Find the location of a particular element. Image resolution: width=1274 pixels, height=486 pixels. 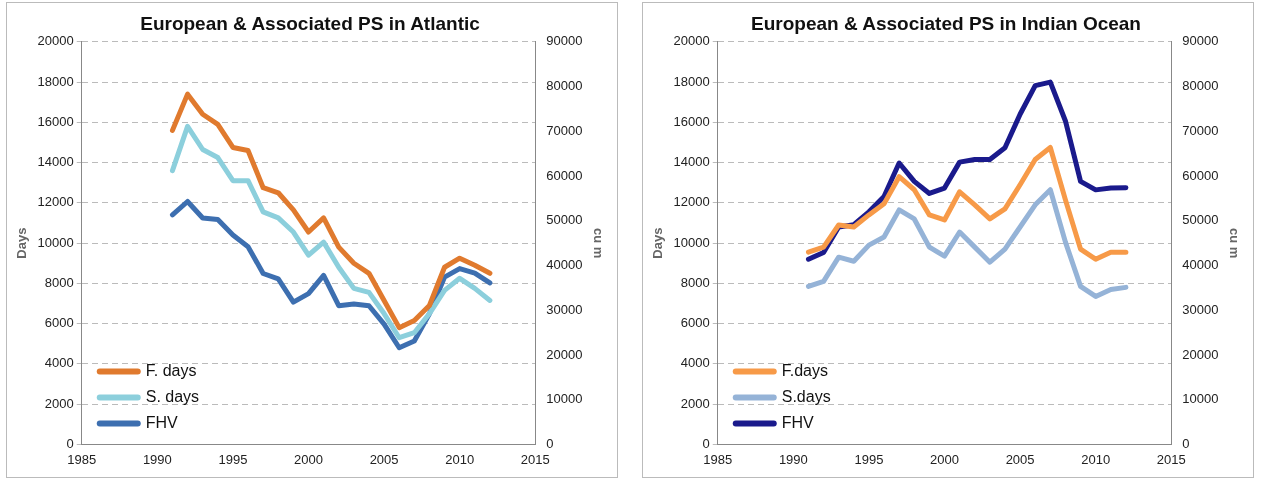

legend-label: F. days is located at coordinates (171, 370).